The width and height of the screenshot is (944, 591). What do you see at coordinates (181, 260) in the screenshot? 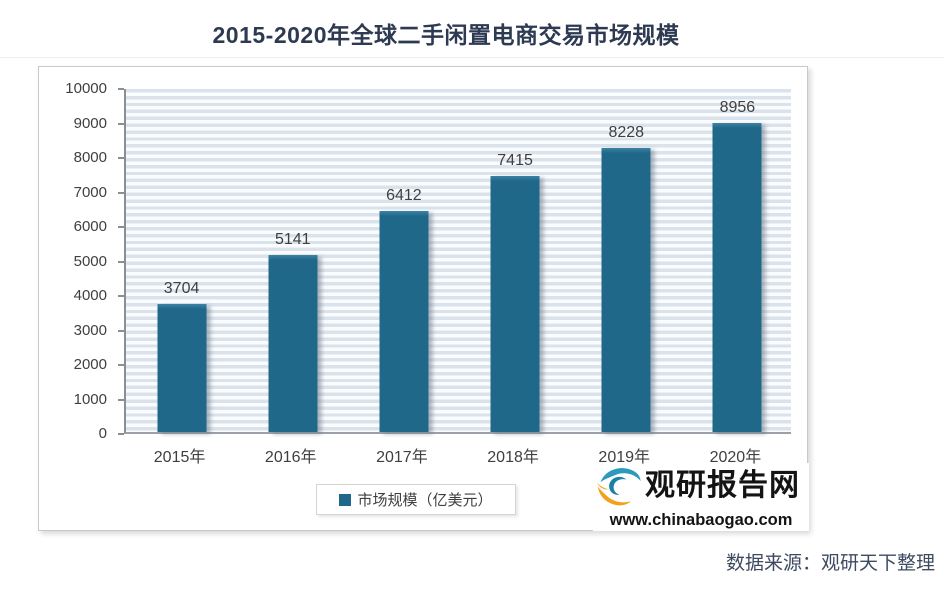
I see `bar-slot: 3704` at bounding box center [181, 260].